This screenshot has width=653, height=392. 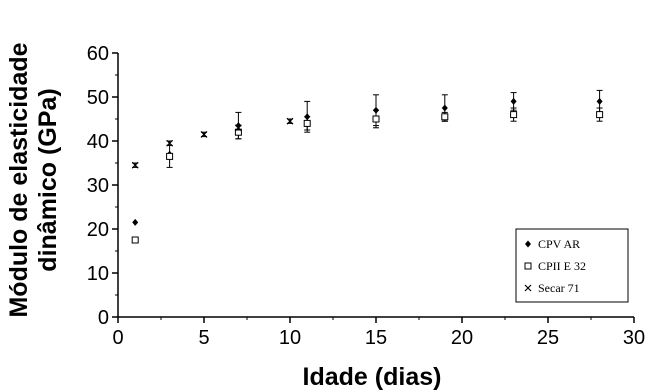 I want to click on legend-box, so click(x=572, y=265).